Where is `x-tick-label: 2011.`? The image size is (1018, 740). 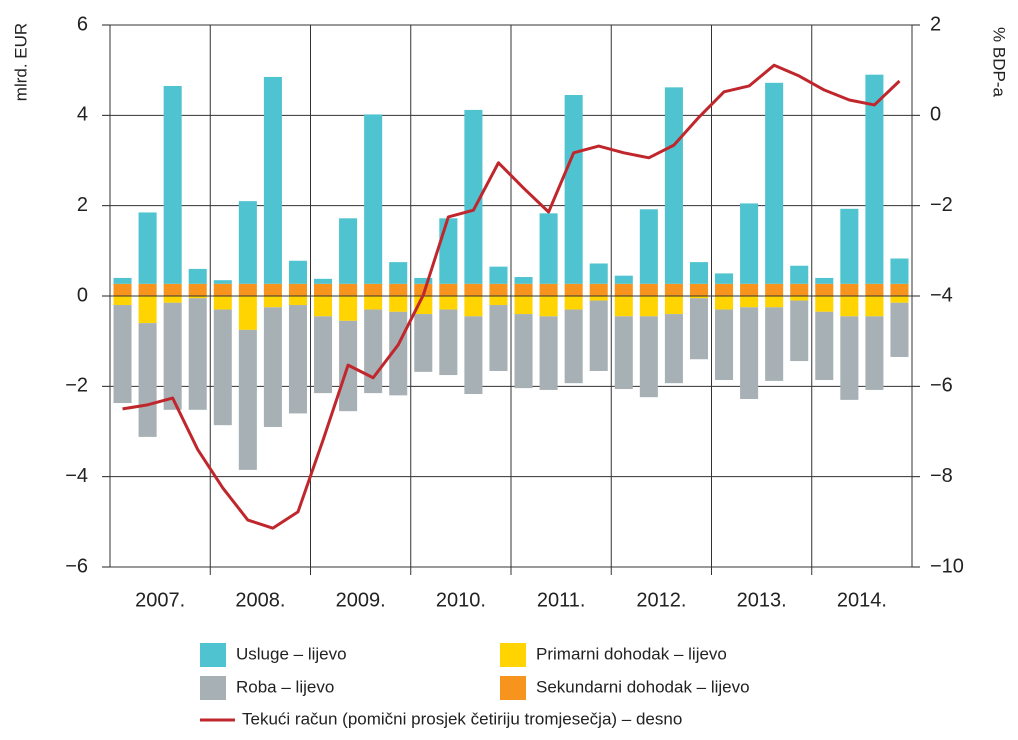 x-tick-label: 2011. is located at coordinates (561, 600).